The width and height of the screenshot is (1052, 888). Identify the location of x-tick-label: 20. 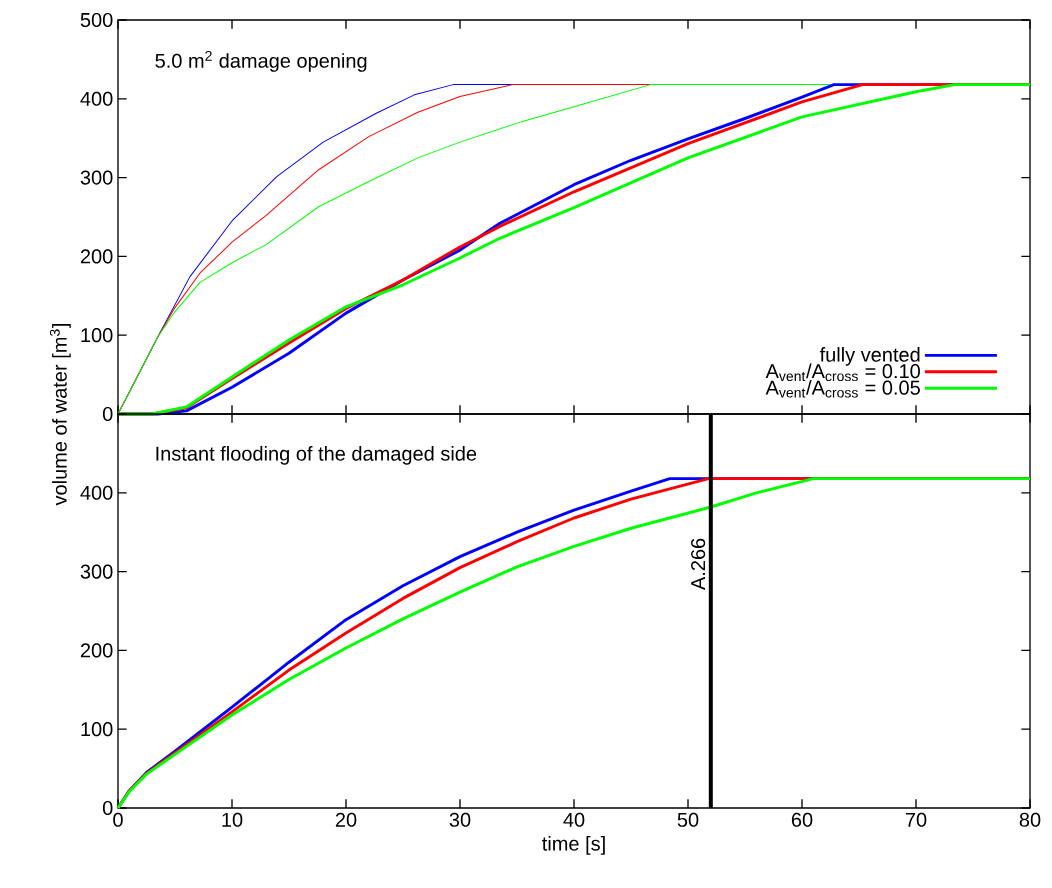
(346, 819).